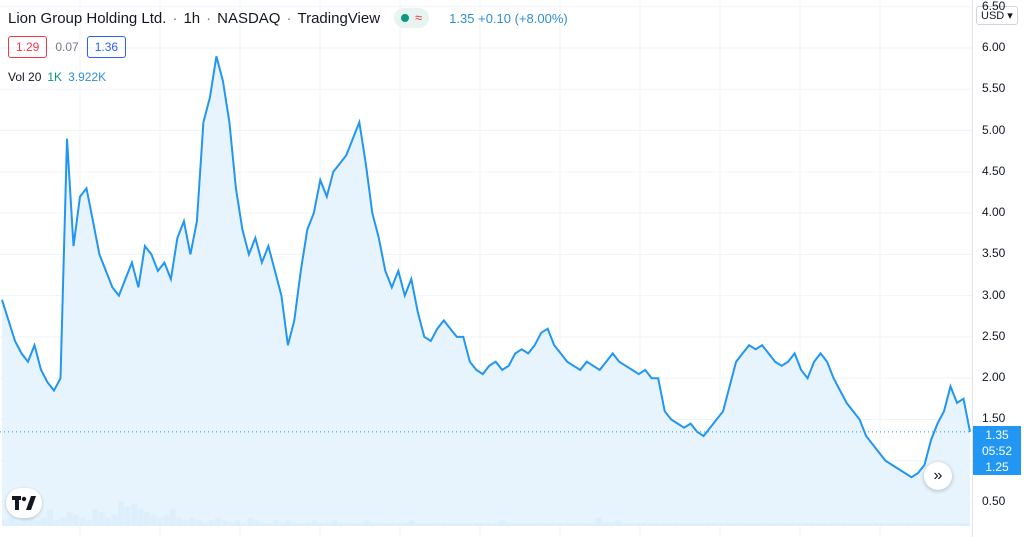  I want to click on currency-label: USD, so click(993, 16).